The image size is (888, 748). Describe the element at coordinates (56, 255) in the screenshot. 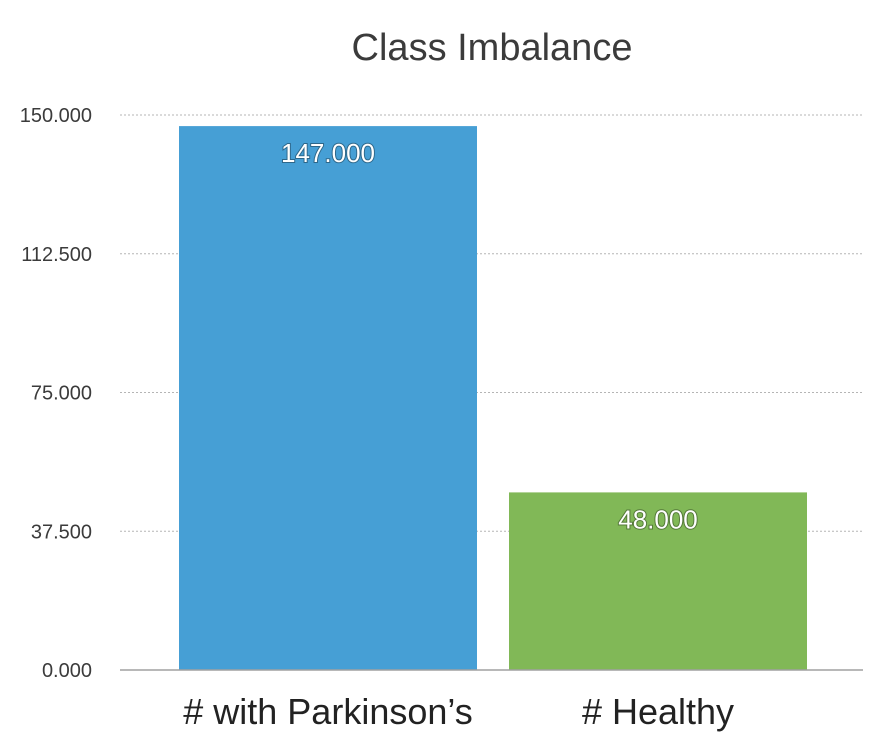

I see `y-tick-label: 112.500` at that location.